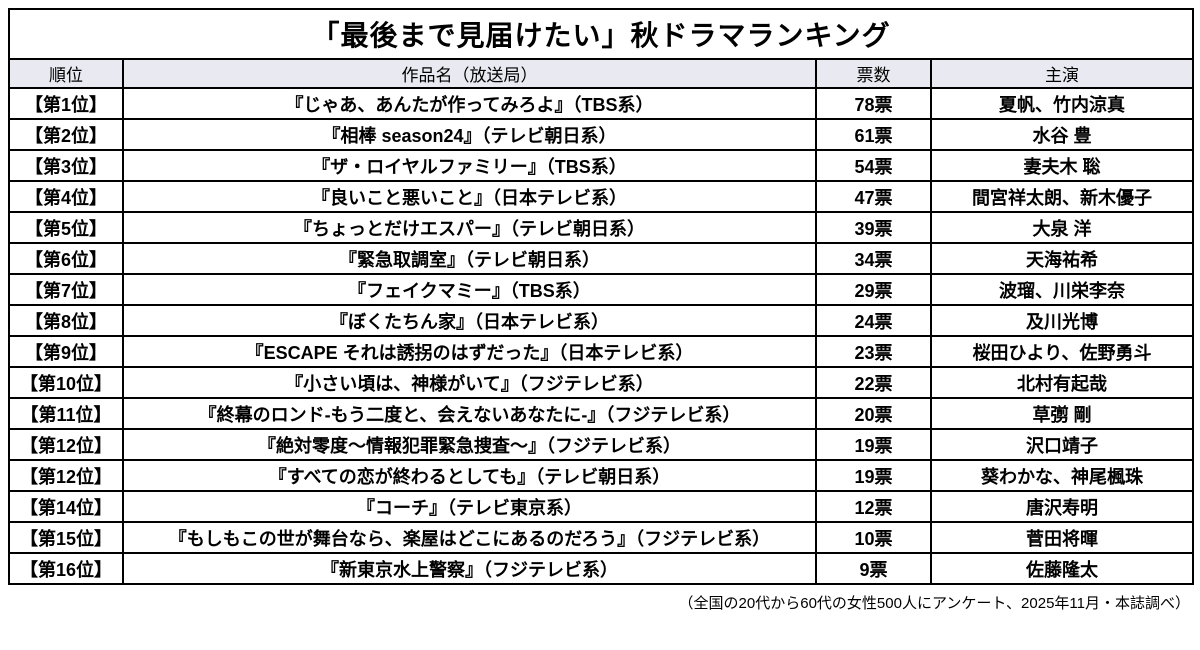  Describe the element at coordinates (469, 320) in the screenshot. I see `title-cell: 『ぼくたちん家』（日本テレビ系）` at that location.